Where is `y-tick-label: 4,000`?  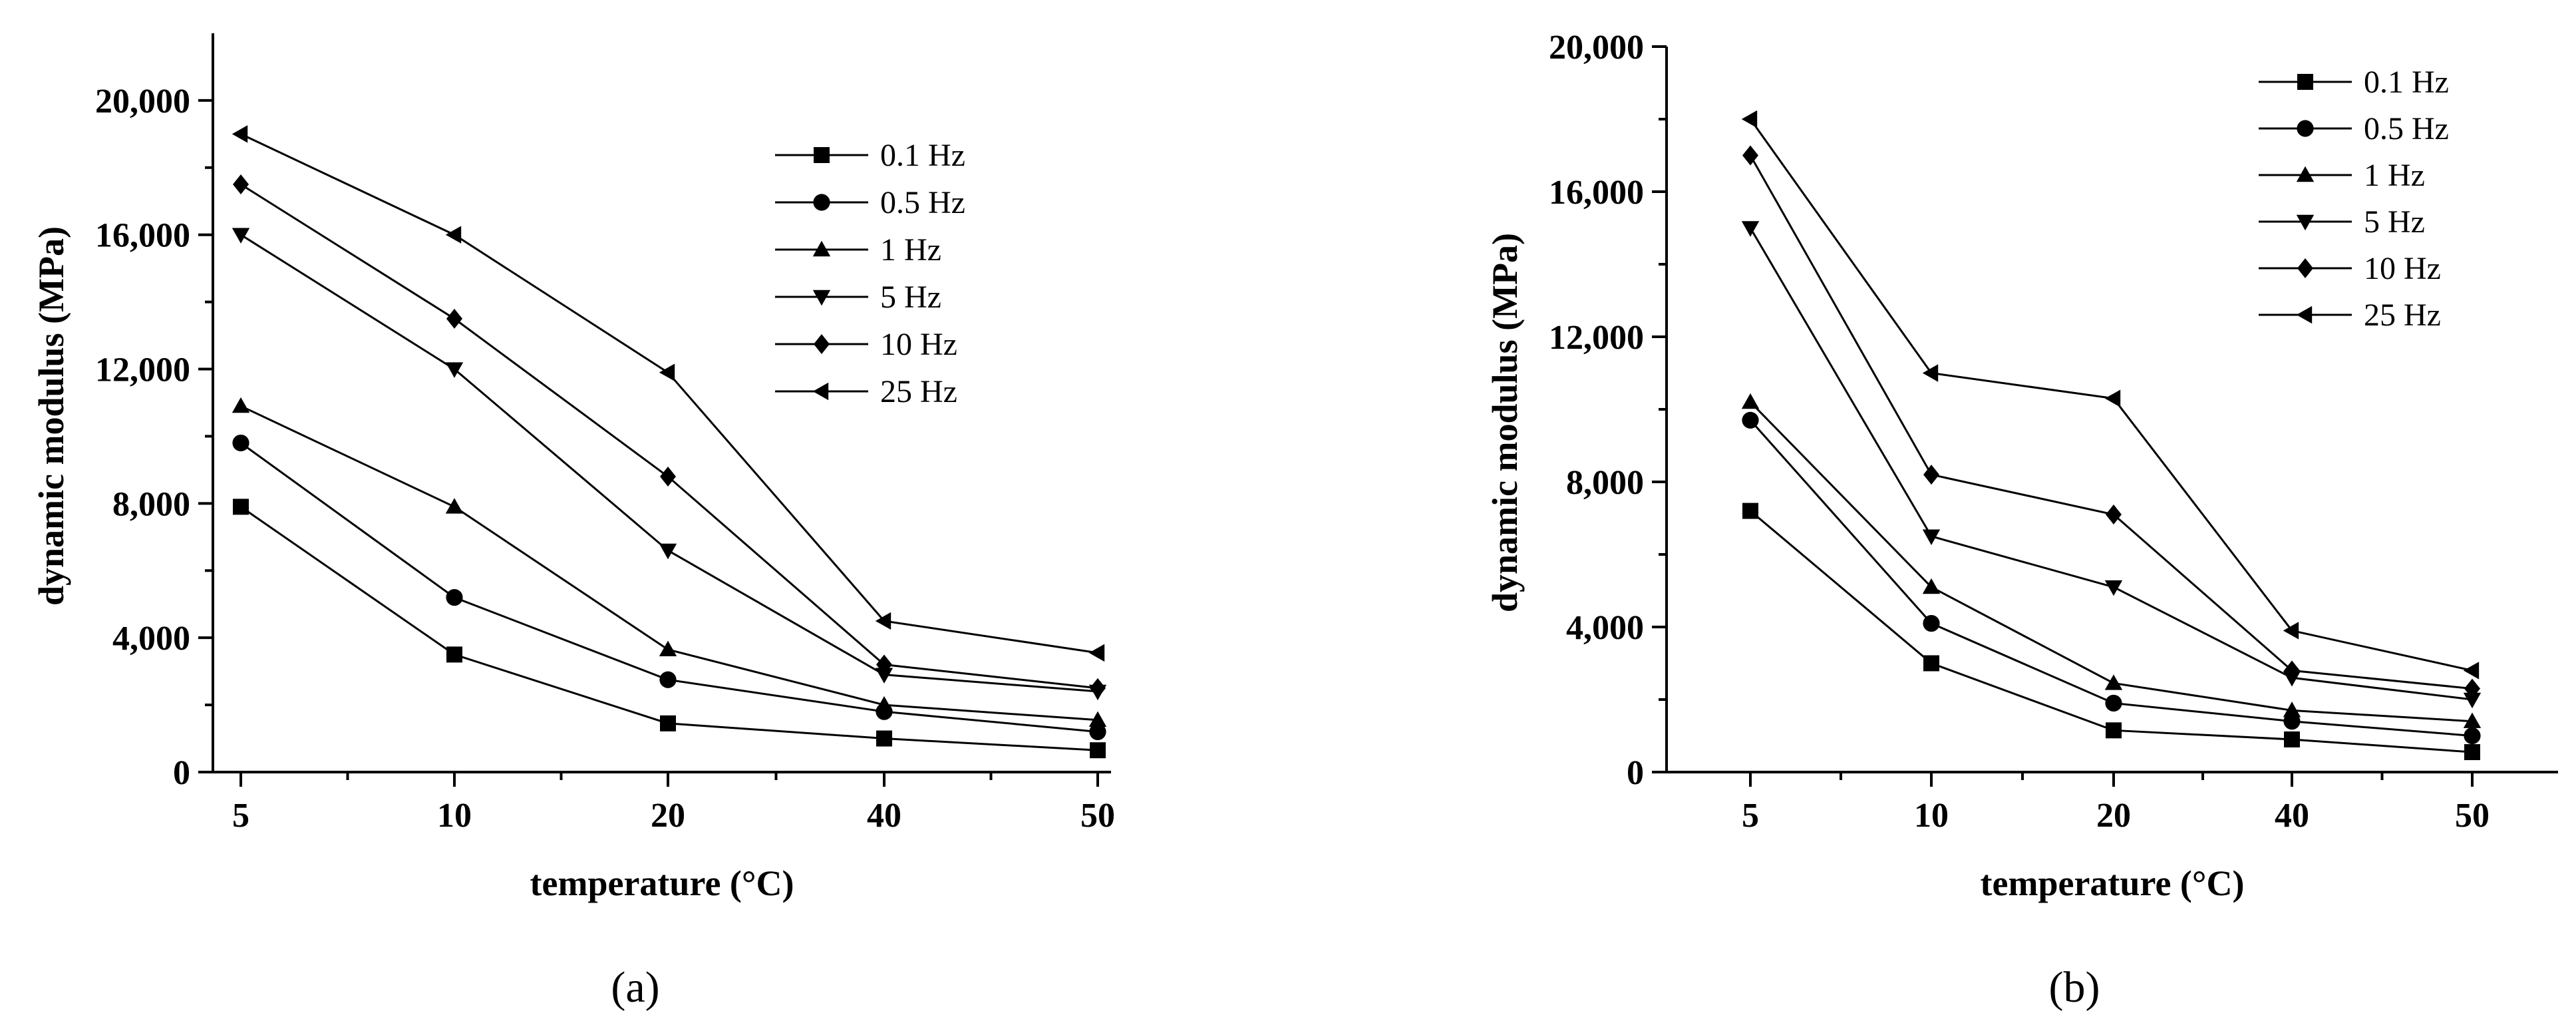 y-tick-label: 4,000 is located at coordinates (151, 639).